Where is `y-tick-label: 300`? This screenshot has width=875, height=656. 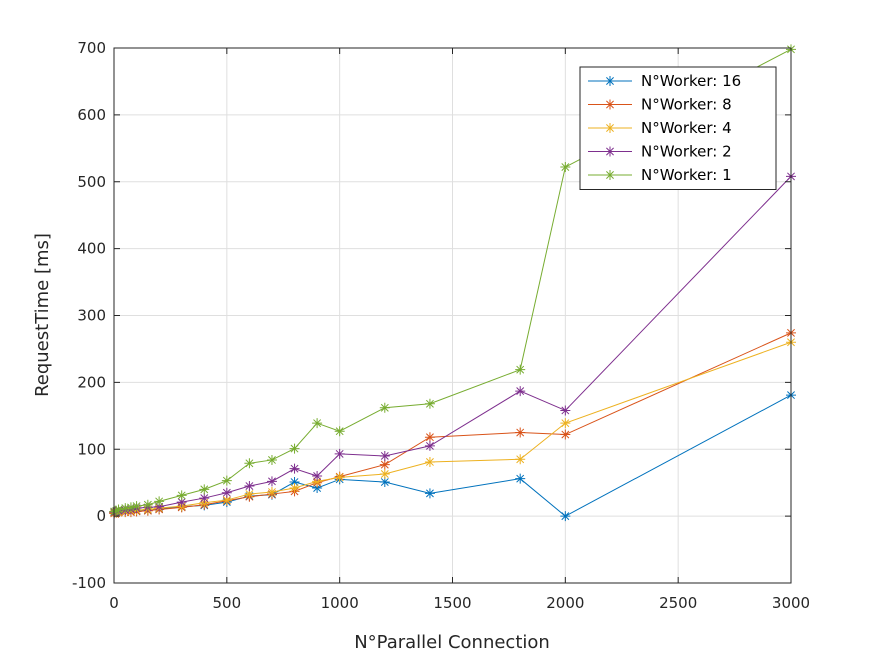 y-tick-label: 300 is located at coordinates (91, 316).